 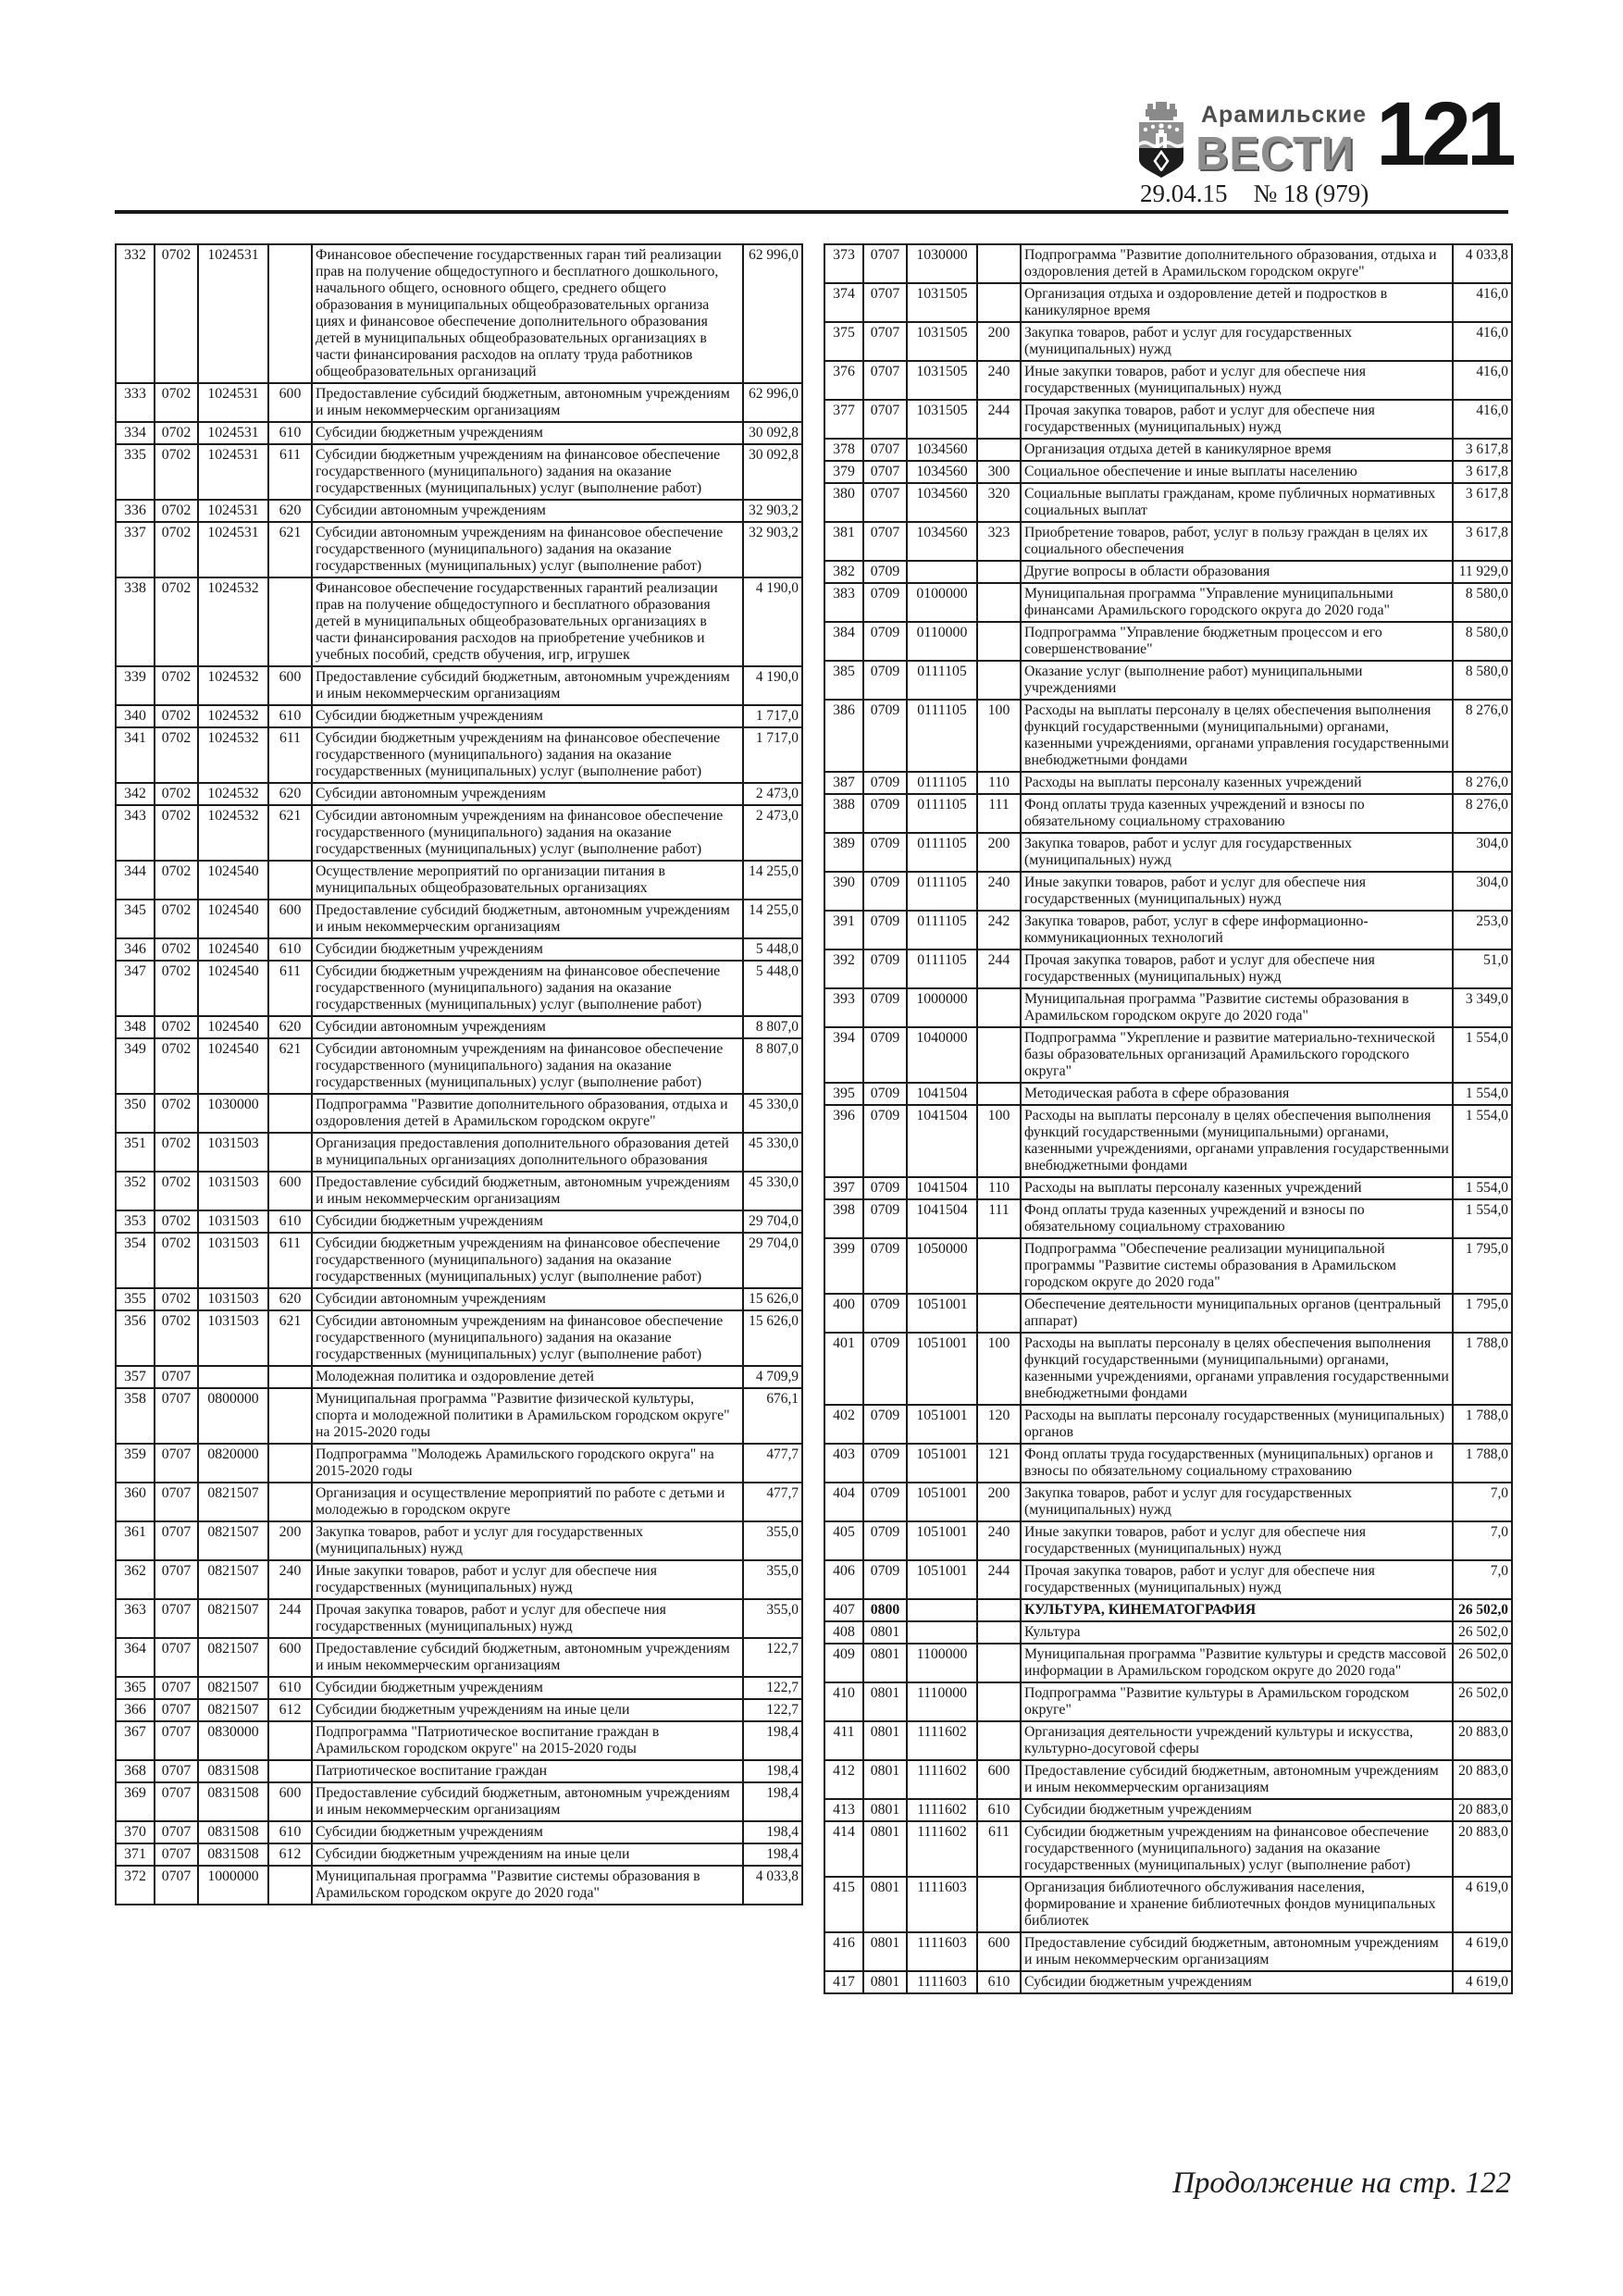 I want to click on cell-row-number: 350, so click(x=135, y=1113).